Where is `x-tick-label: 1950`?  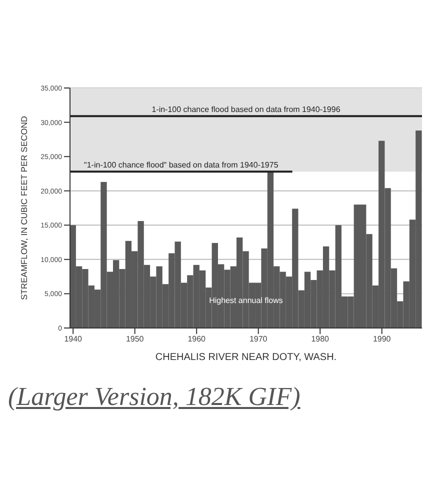 x-tick-label: 1950 is located at coordinates (135, 339).